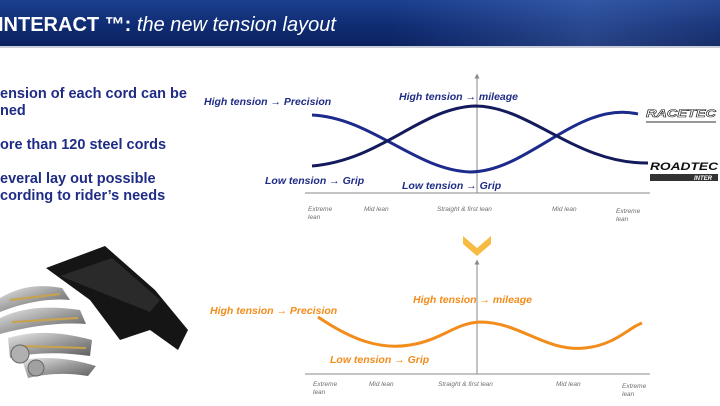 This screenshot has width=720, height=406. What do you see at coordinates (93, 102) in the screenshot?
I see `bullet-item: ension of each cord can be ned` at bounding box center [93, 102].